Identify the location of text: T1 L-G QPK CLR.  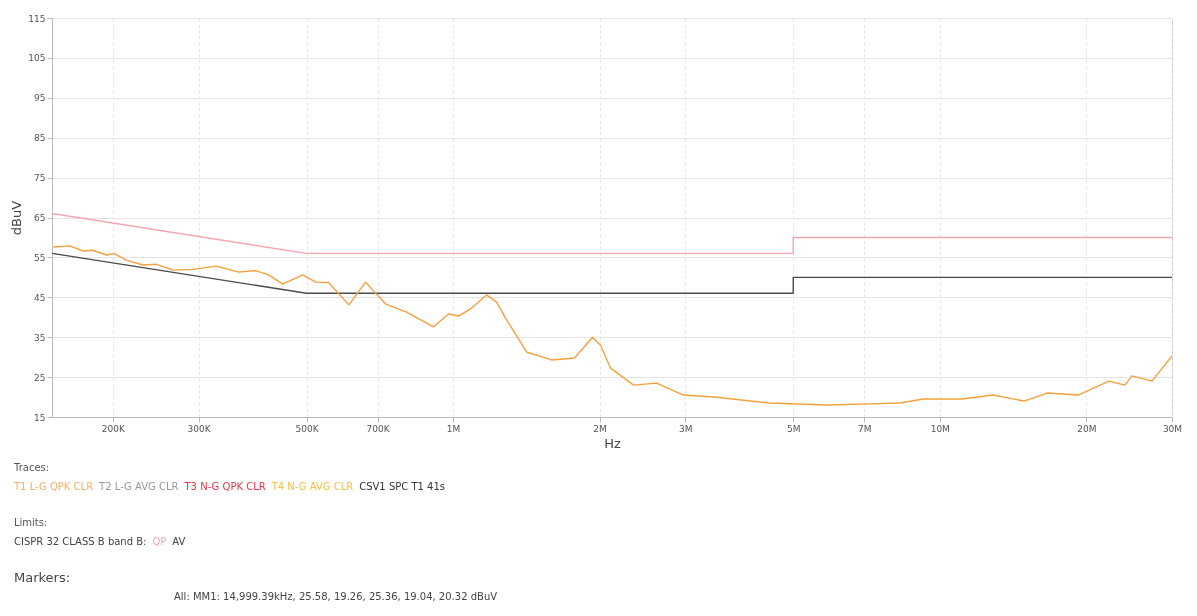
(54, 486).